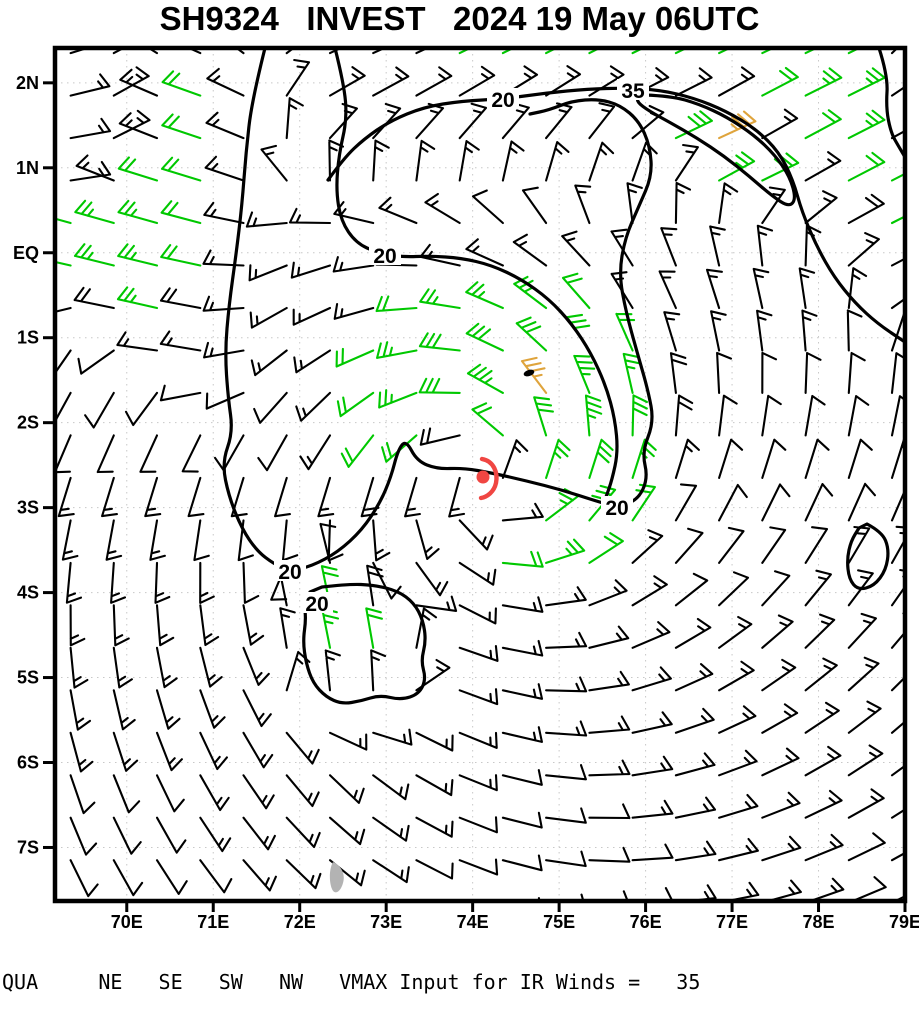  Describe the element at coordinates (28, 678) in the screenshot. I see `y-tick-label: 5S` at that location.